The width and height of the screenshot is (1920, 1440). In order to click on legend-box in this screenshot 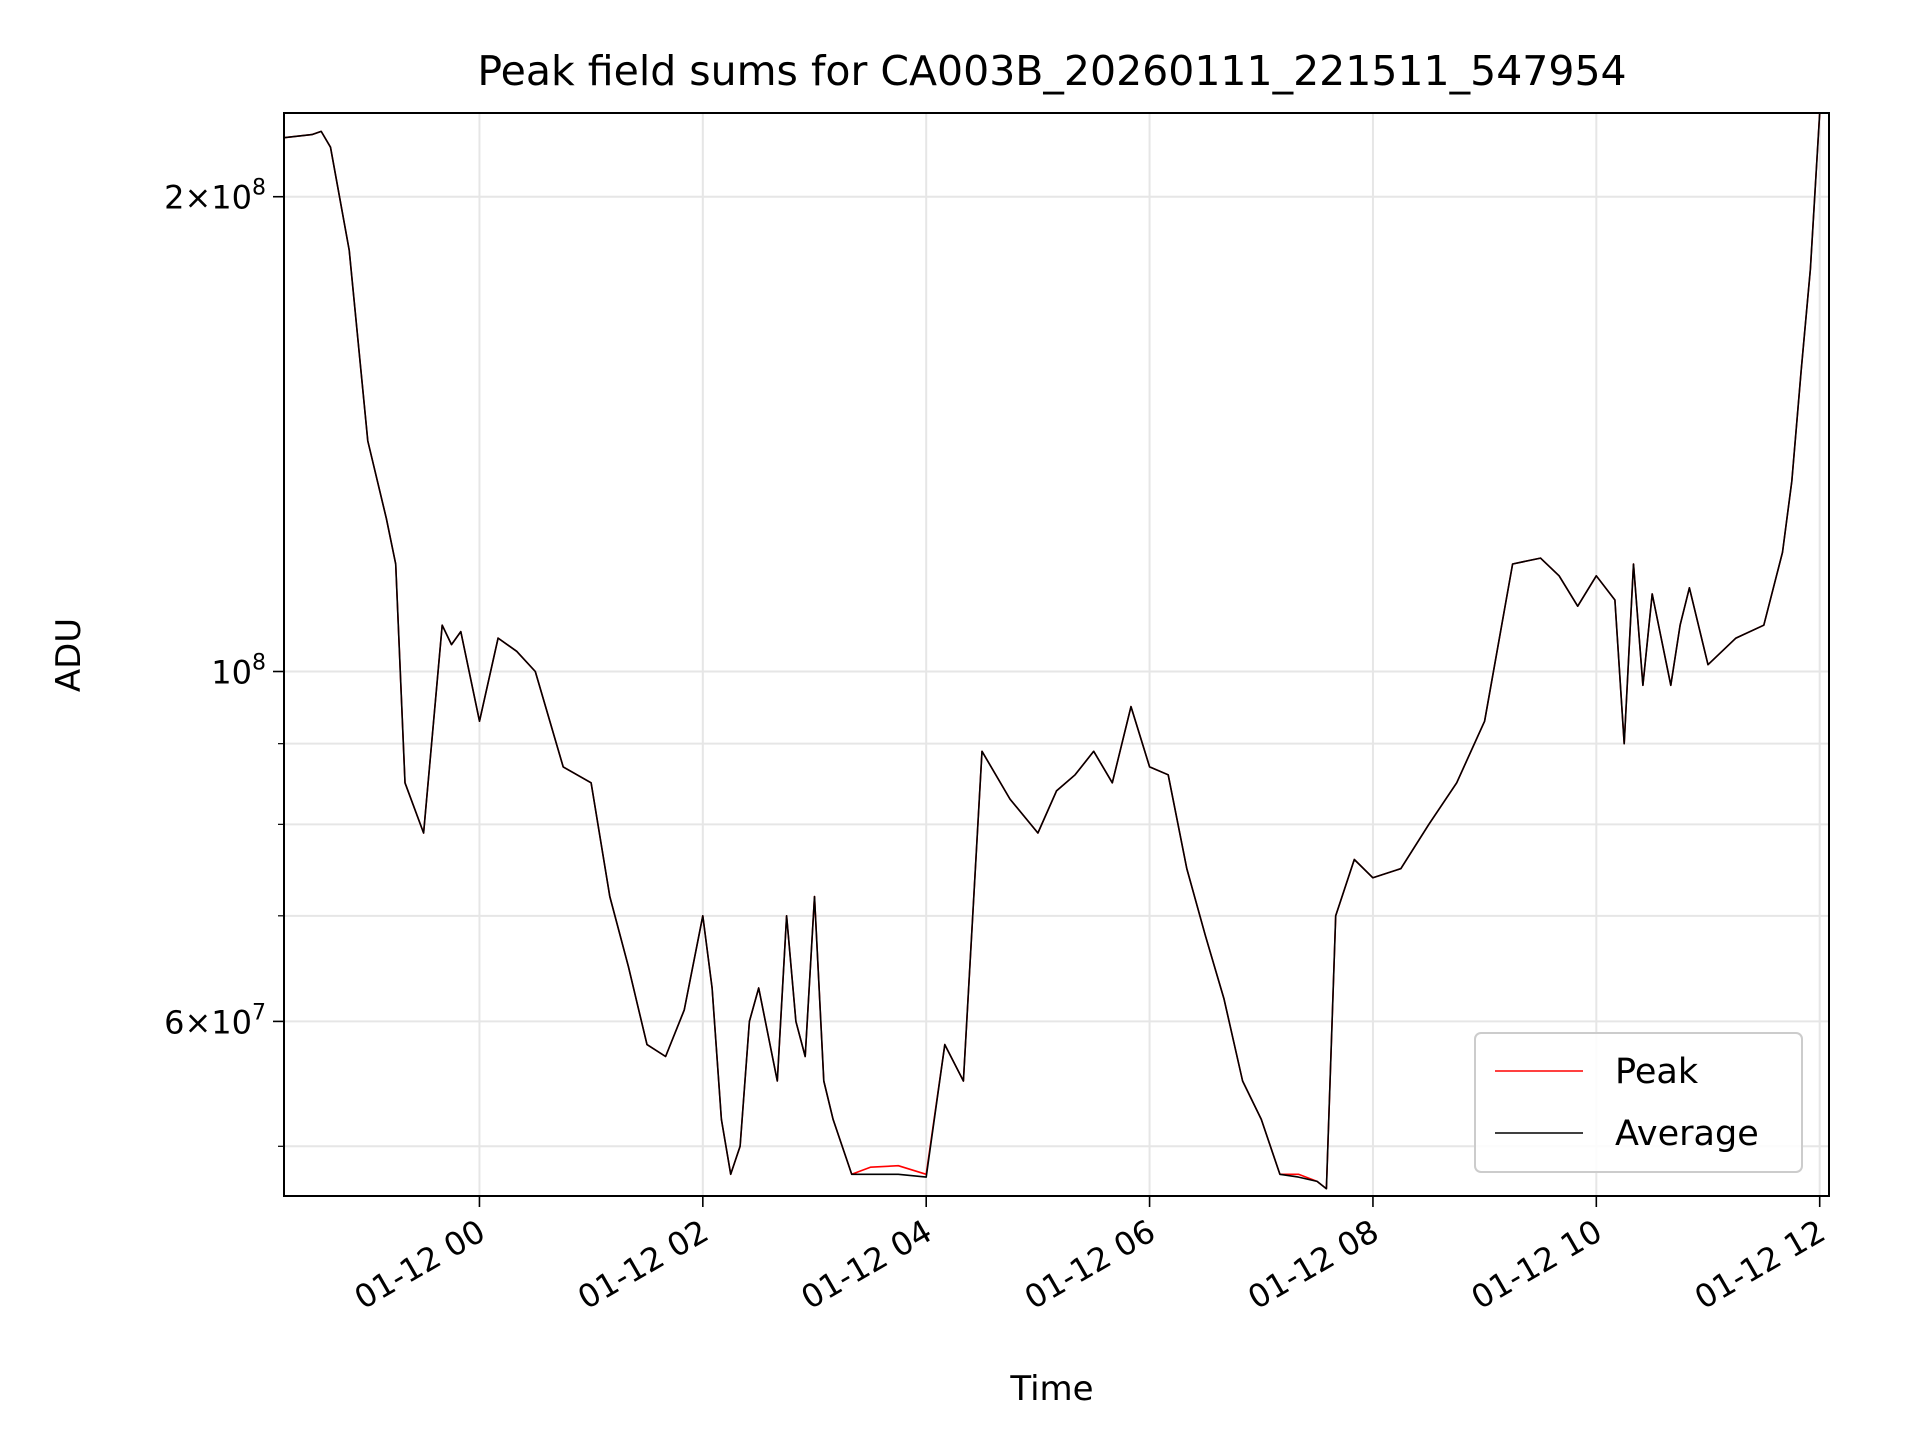, I will do `click(1638, 1102)`.